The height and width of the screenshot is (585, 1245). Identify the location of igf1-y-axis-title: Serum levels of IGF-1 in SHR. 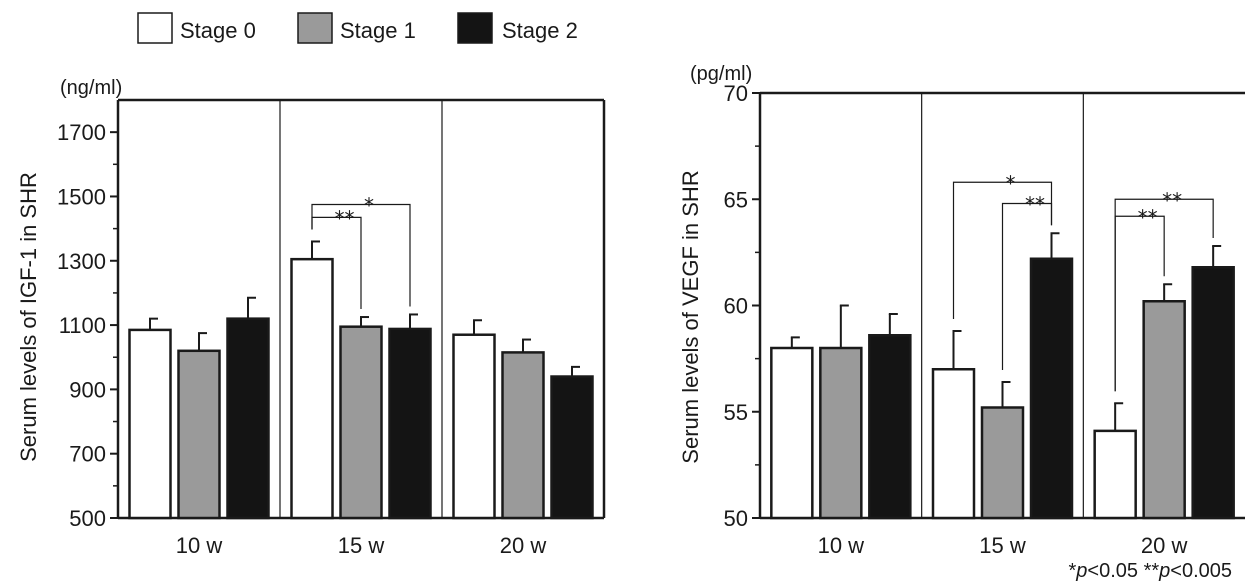
(28, 317).